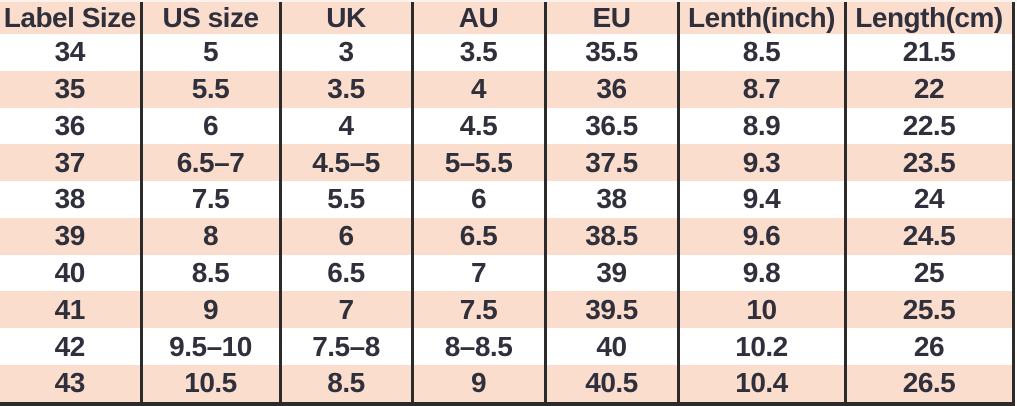 This screenshot has width=1017, height=406. I want to click on table-cell: 24, so click(929, 199).